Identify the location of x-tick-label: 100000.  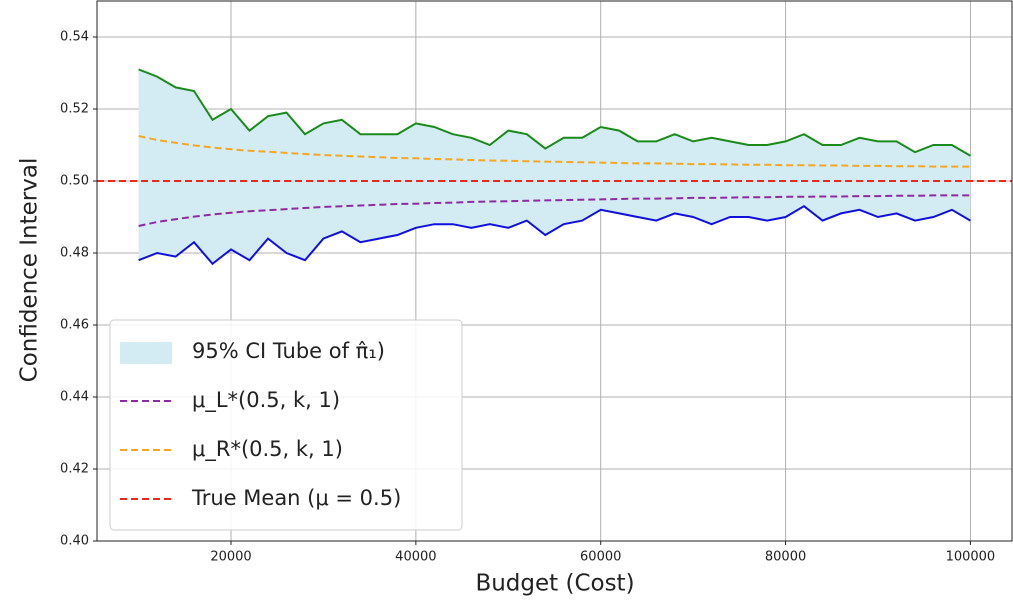
(971, 557).